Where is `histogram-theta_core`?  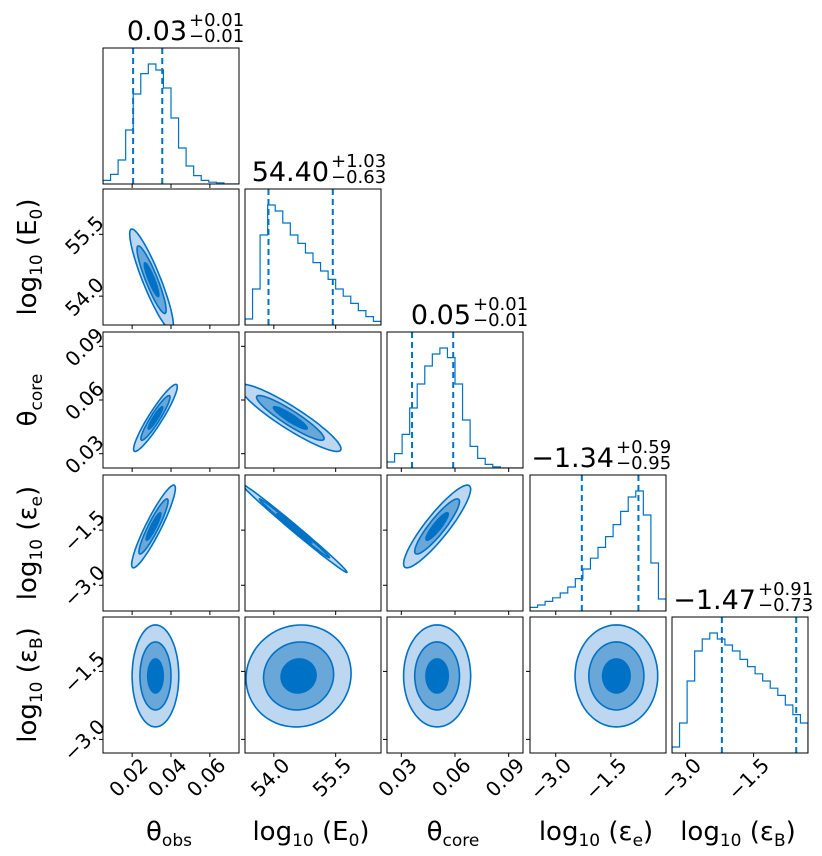 histogram-theta_core is located at coordinates (455, 407).